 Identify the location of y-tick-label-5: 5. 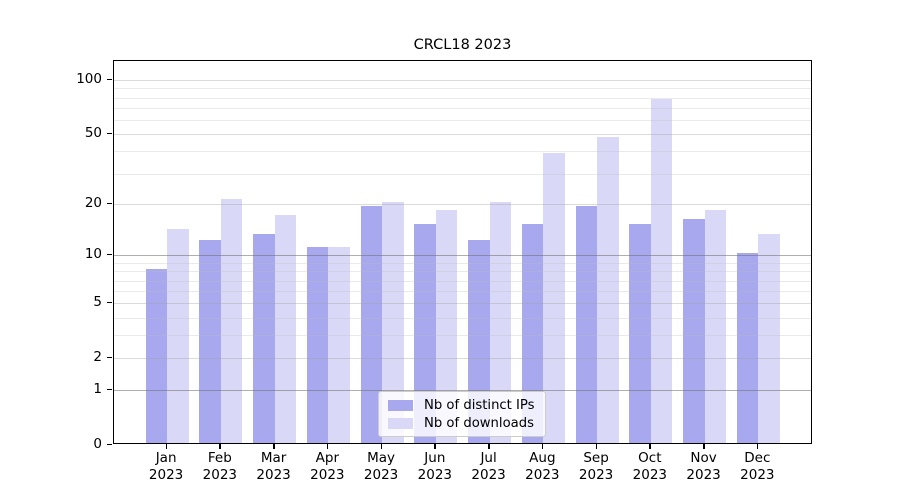
(97, 302).